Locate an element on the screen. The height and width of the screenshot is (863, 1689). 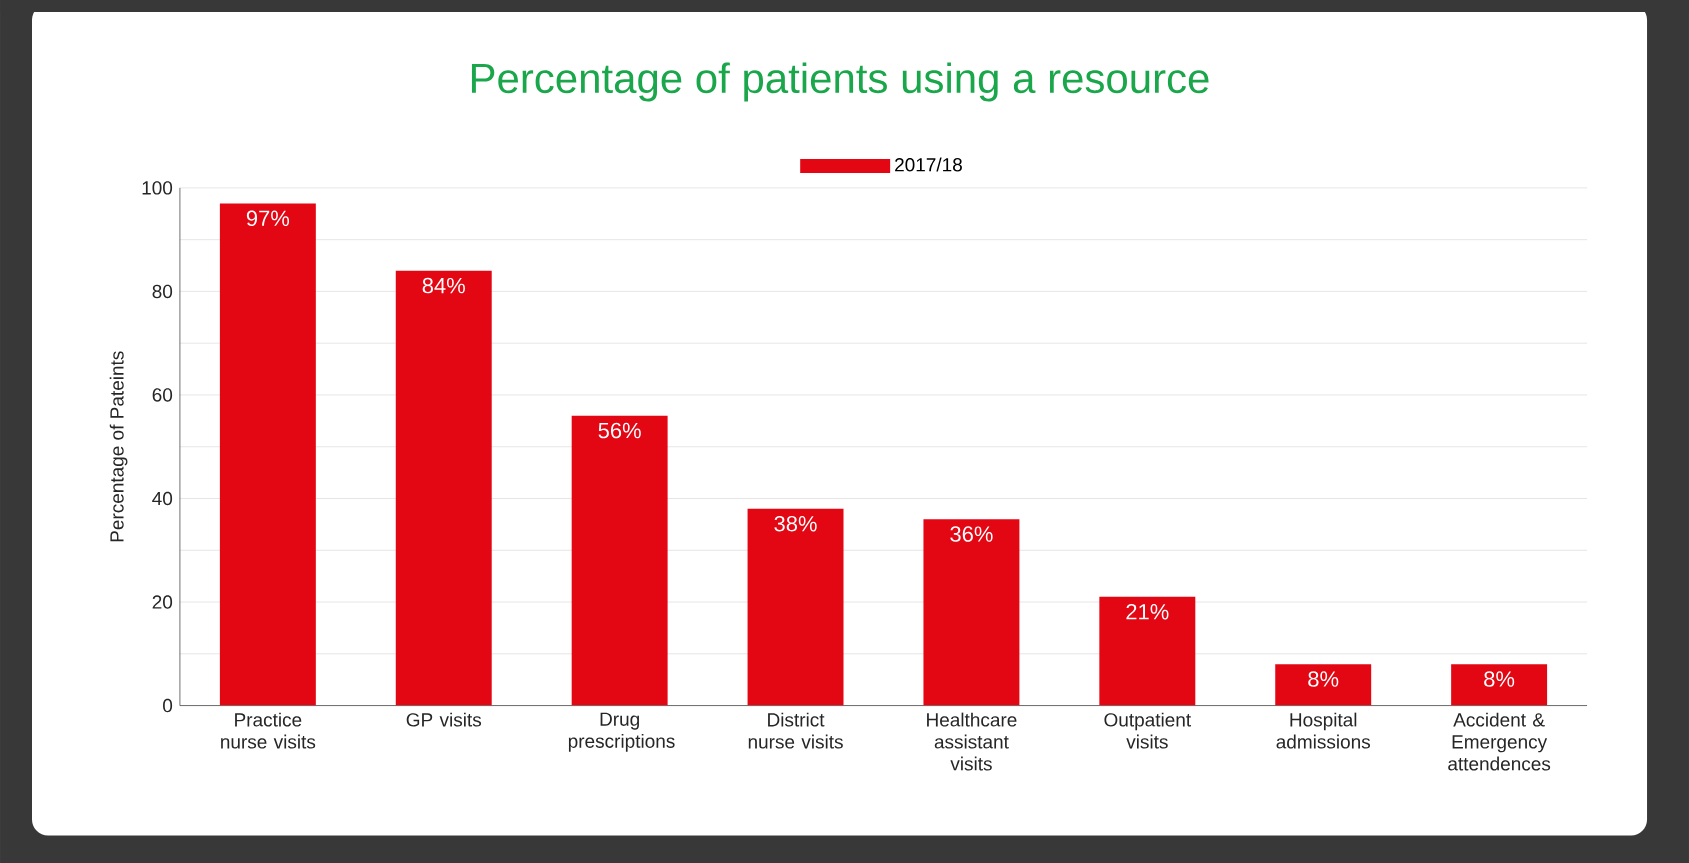
x-tick-label: GP visits is located at coordinates (444, 719).